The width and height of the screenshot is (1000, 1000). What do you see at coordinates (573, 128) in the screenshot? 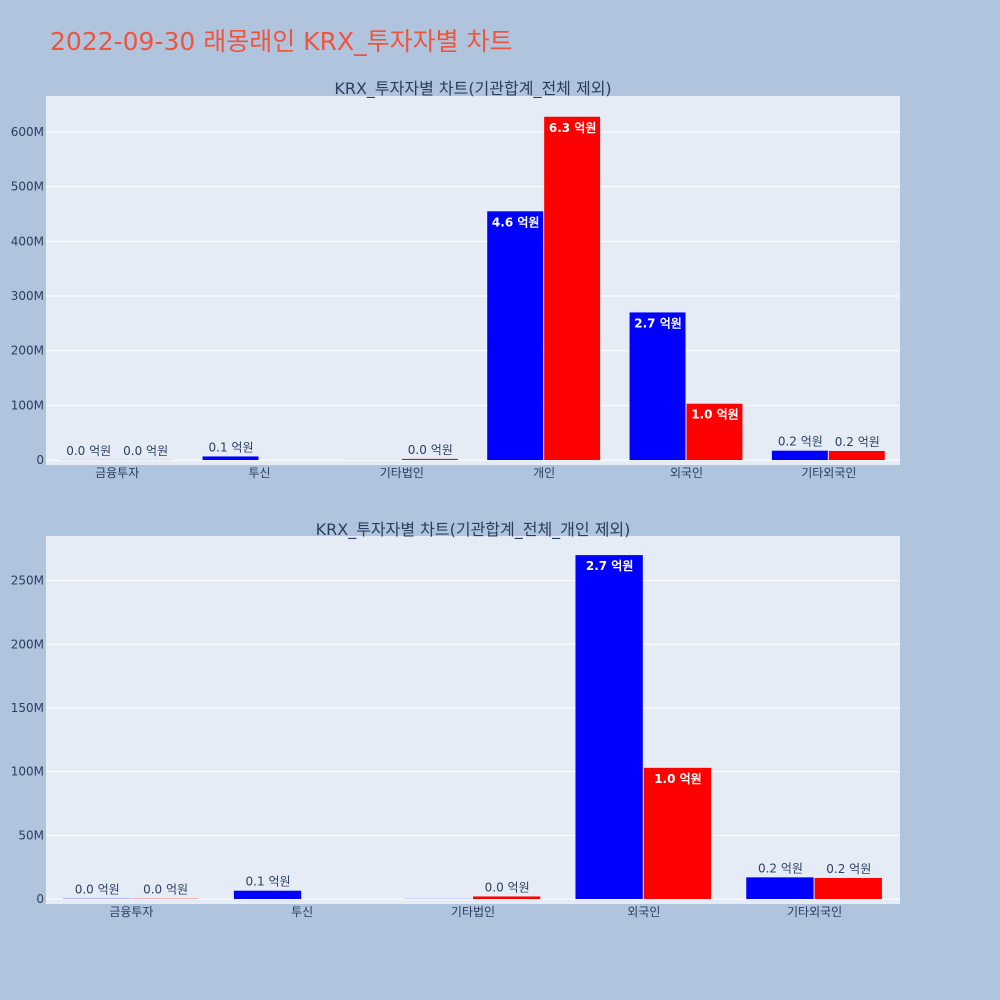
I see `data-label: 6.3 억원` at bounding box center [573, 128].